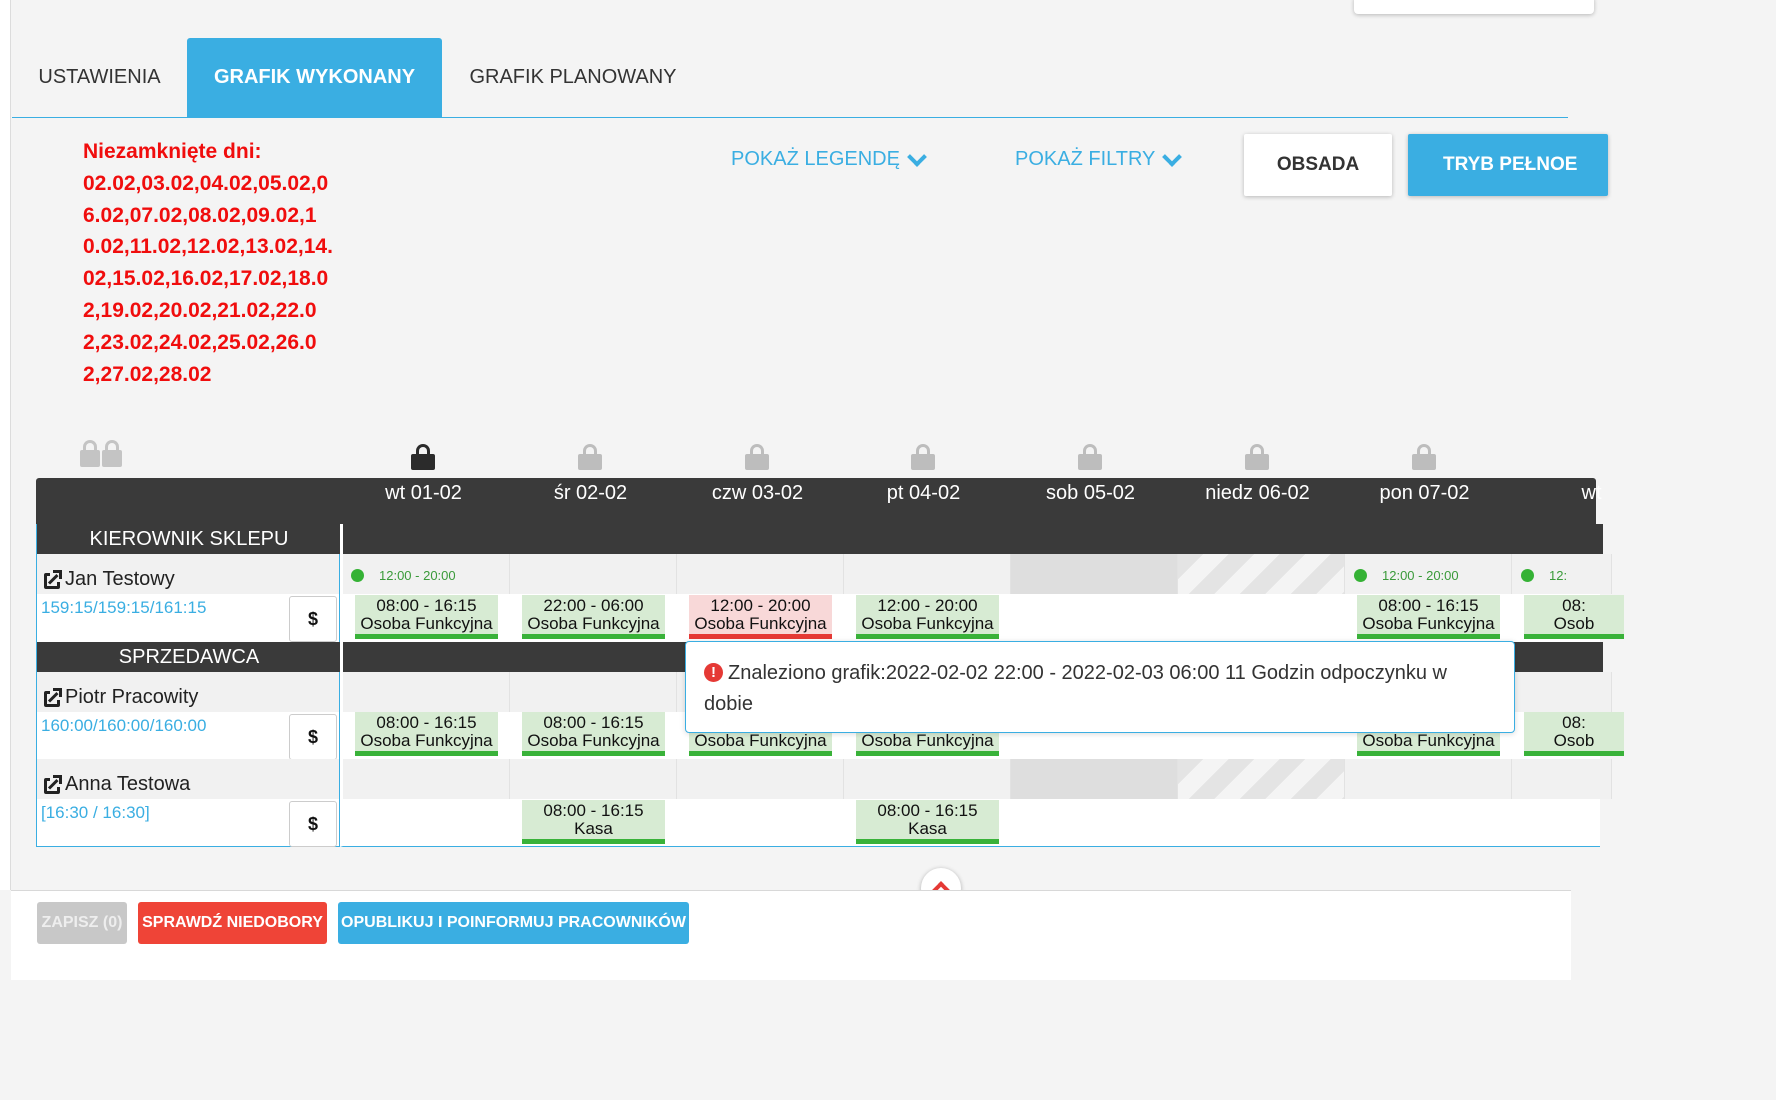  Describe the element at coordinates (1420, 575) in the screenshot. I see `planned-time: 12:00 - 20:00` at that location.